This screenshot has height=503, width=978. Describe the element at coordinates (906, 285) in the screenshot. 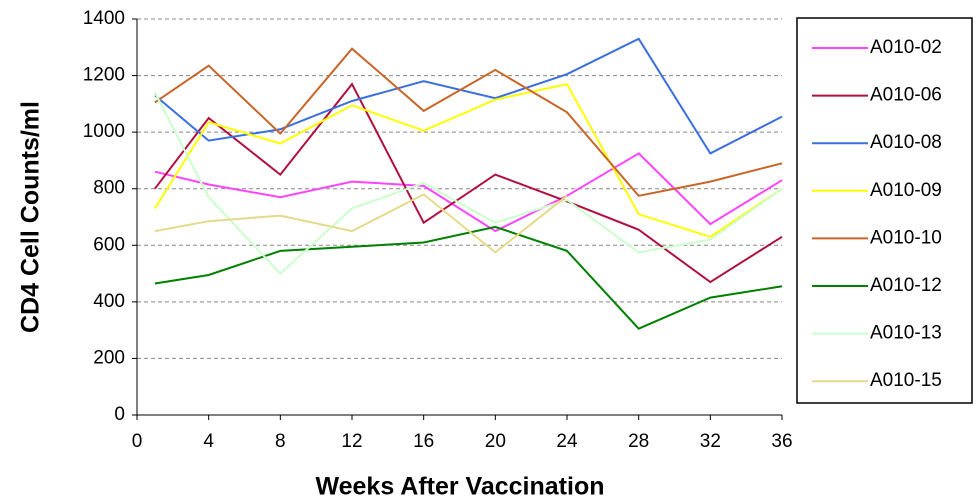

I see `legend-label: A010-12` at that location.